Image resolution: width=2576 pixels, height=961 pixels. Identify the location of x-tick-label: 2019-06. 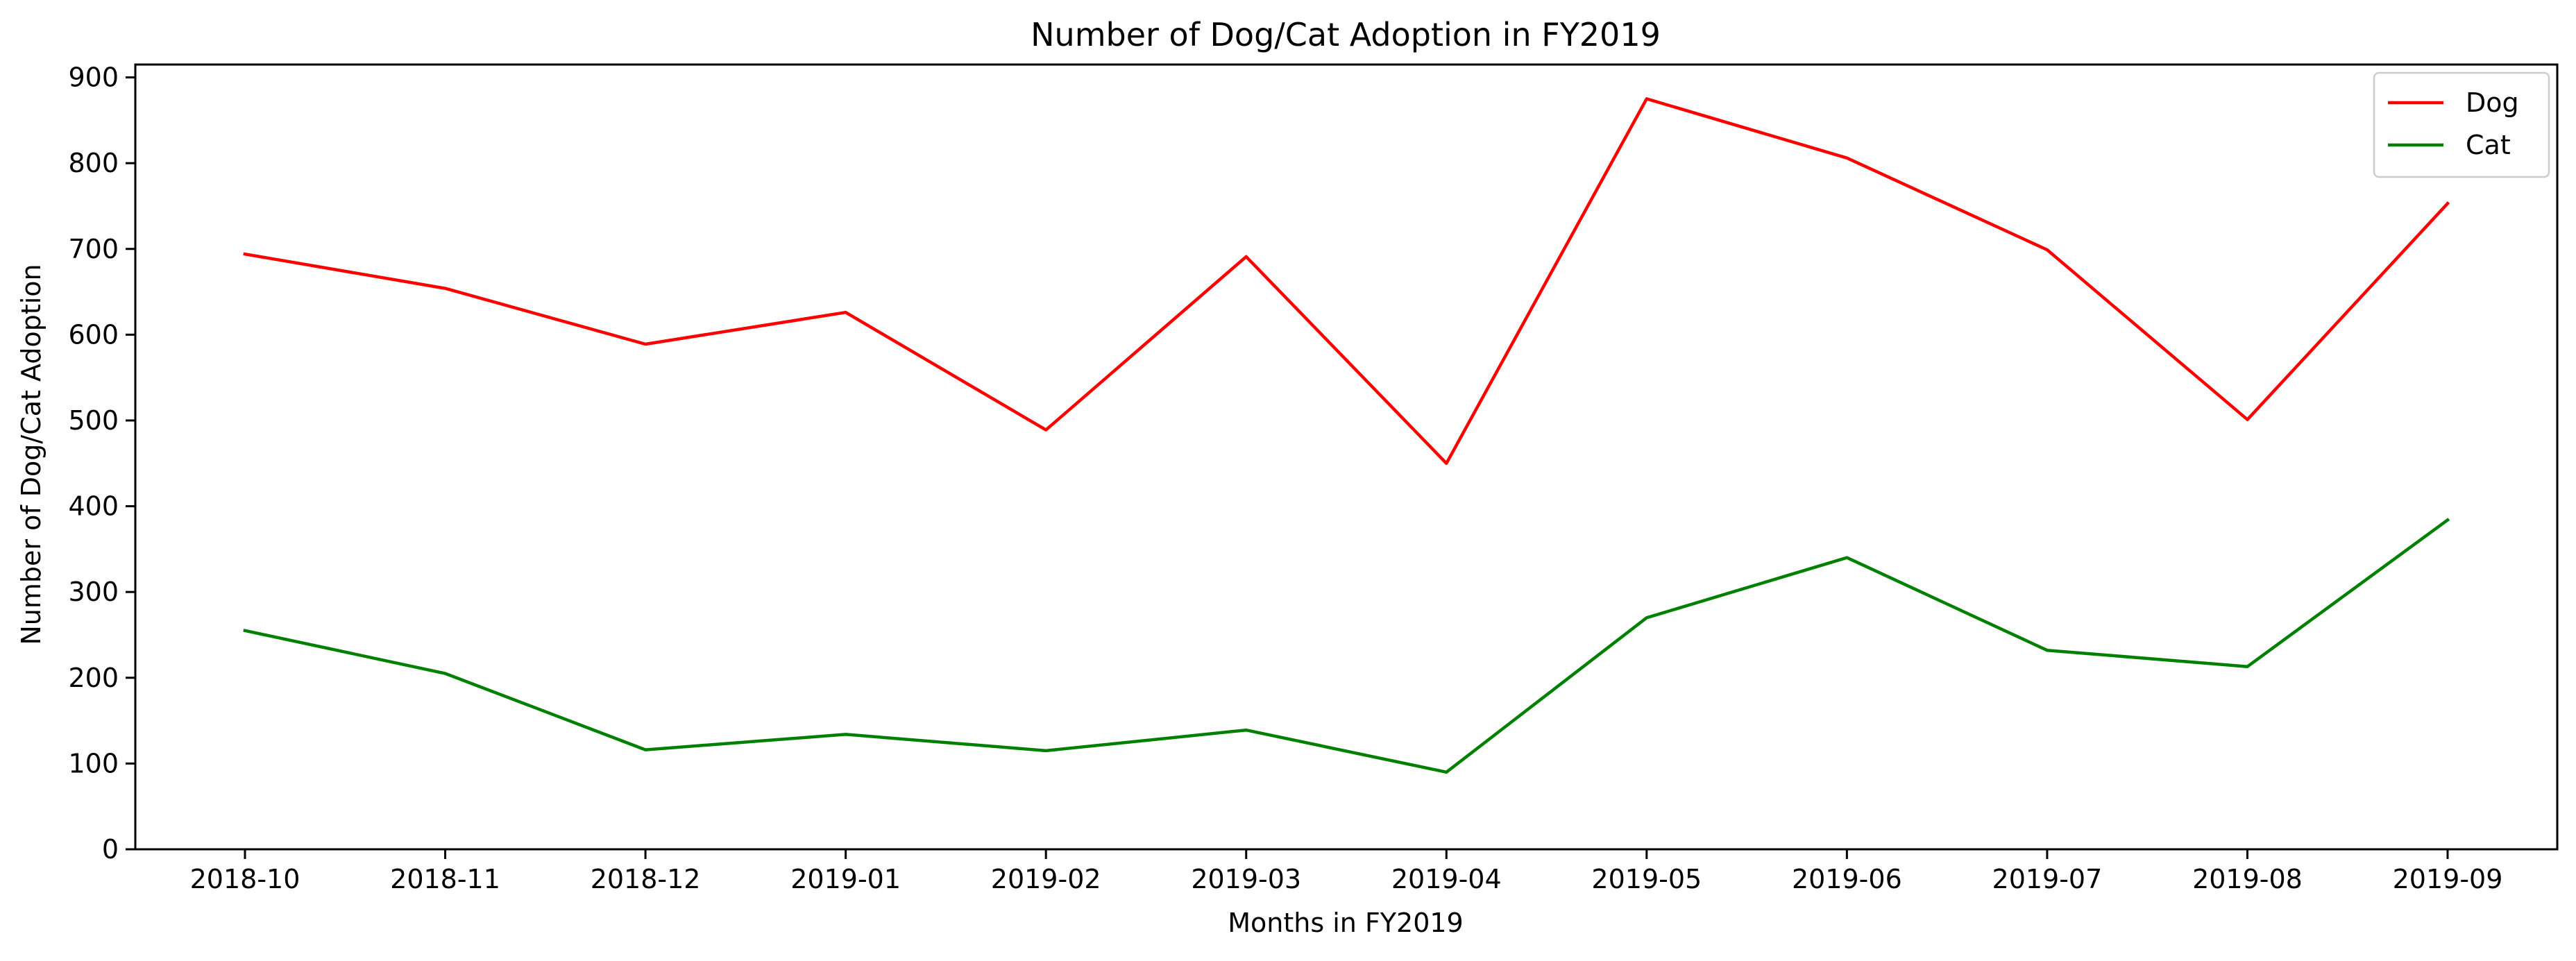
(1847, 879).